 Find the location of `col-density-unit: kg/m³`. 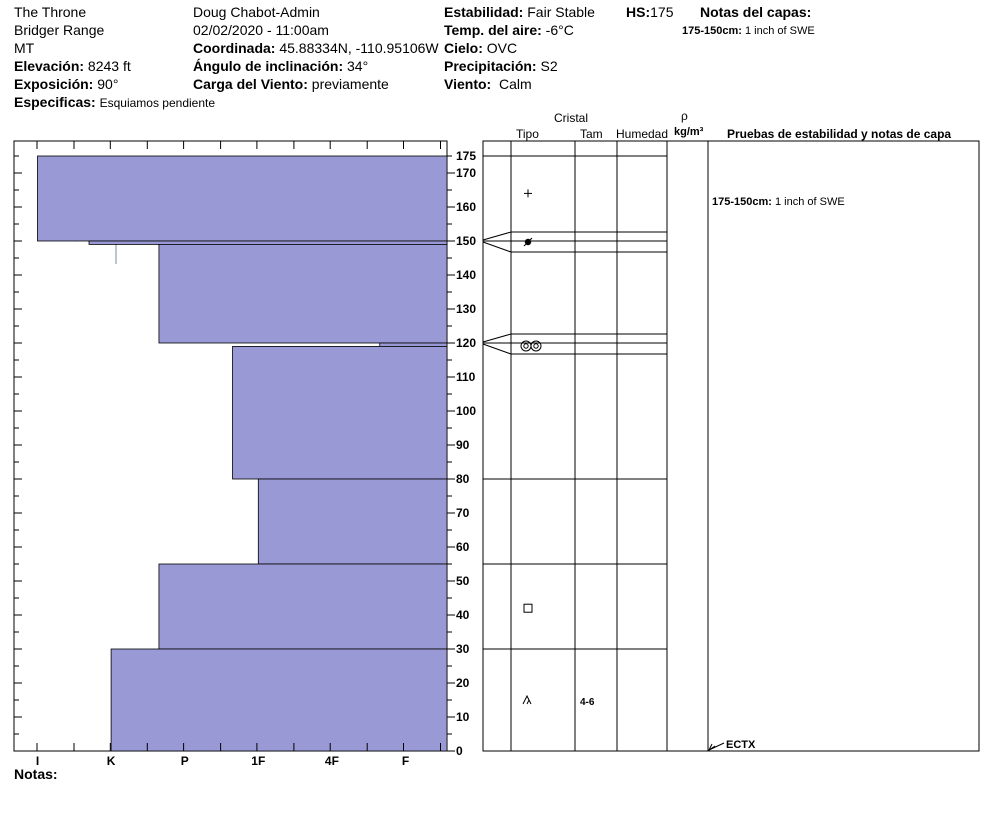

col-density-unit: kg/m³ is located at coordinates (689, 132).